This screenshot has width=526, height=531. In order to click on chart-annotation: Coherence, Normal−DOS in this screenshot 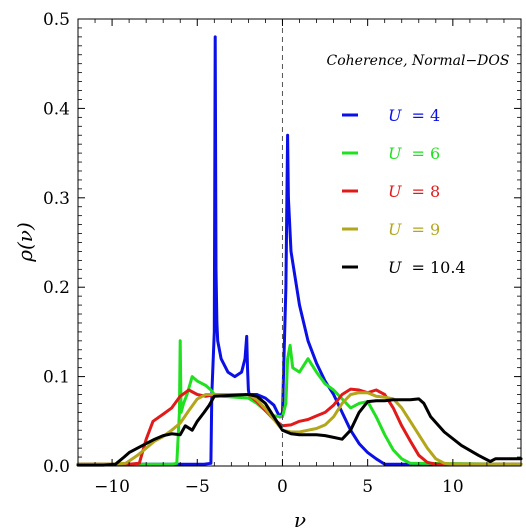, I will do `click(418, 61)`.